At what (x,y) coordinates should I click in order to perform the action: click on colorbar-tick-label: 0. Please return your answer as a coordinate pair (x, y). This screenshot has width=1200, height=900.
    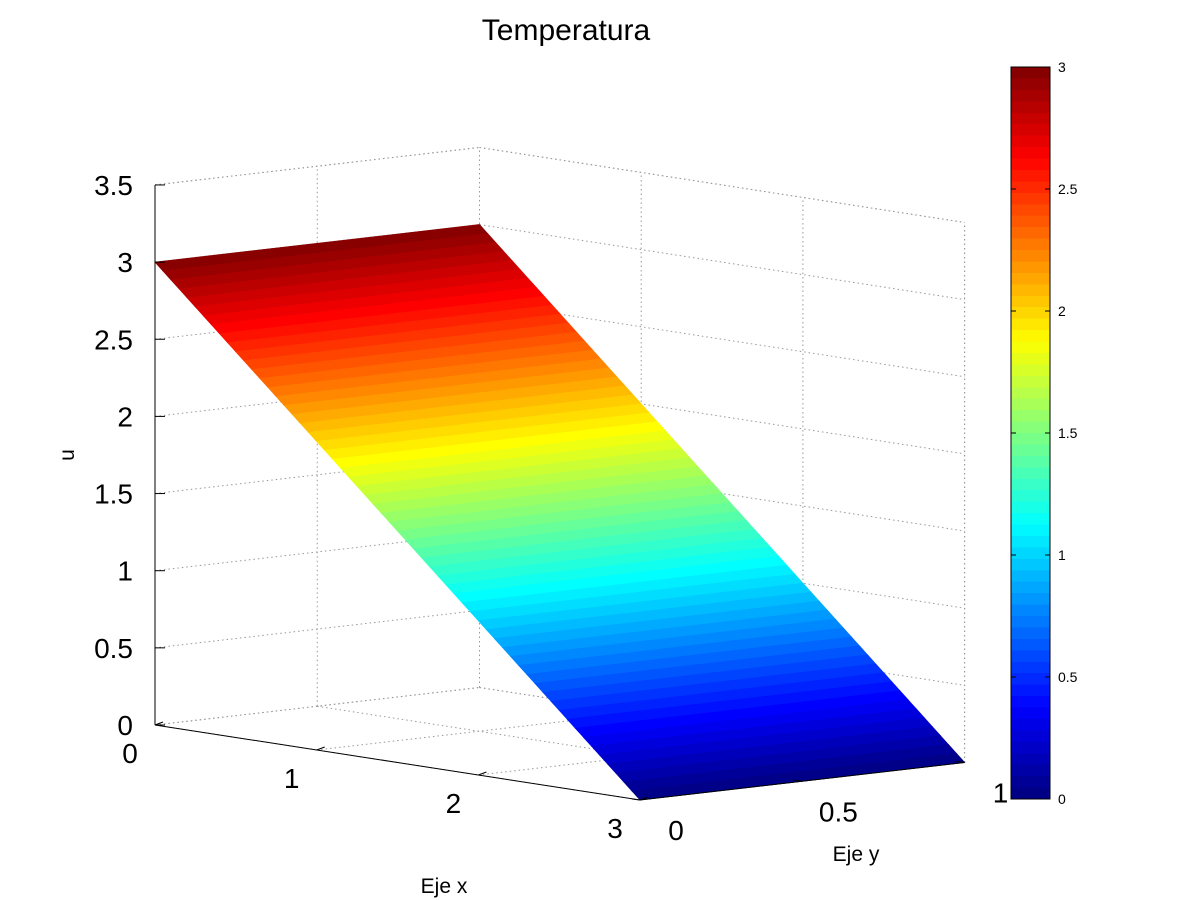
    Looking at the image, I should click on (1062, 799).